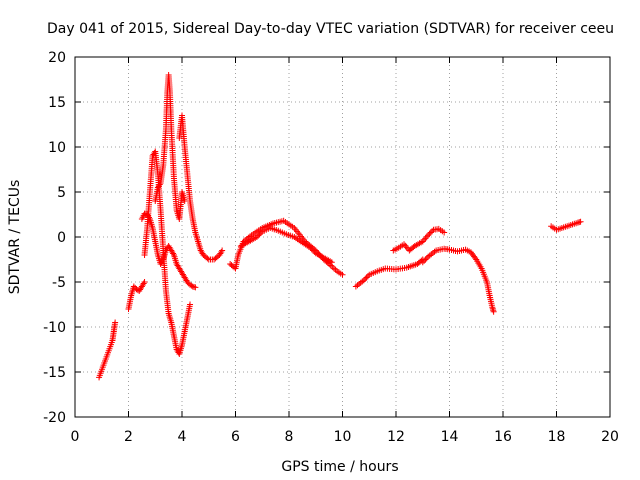 Image resolution: width=640 pixels, height=480 pixels. What do you see at coordinates (557, 437) in the screenshot?
I see `x-tick-label: 18` at bounding box center [557, 437].